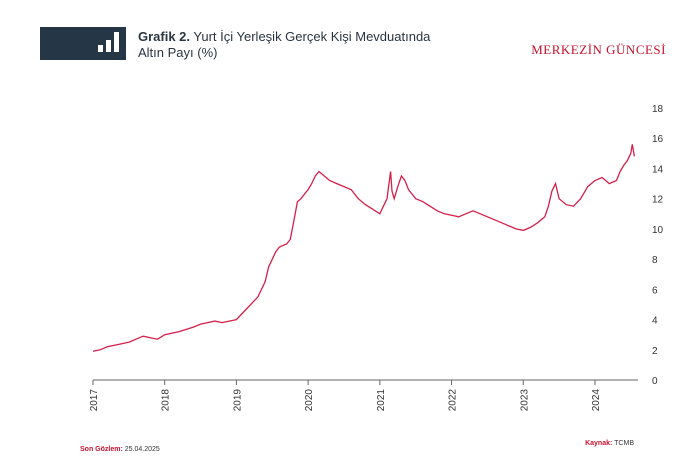 This screenshot has width=678, height=475. Describe the element at coordinates (658, 109) in the screenshot. I see `y-tick-label: 18` at that location.